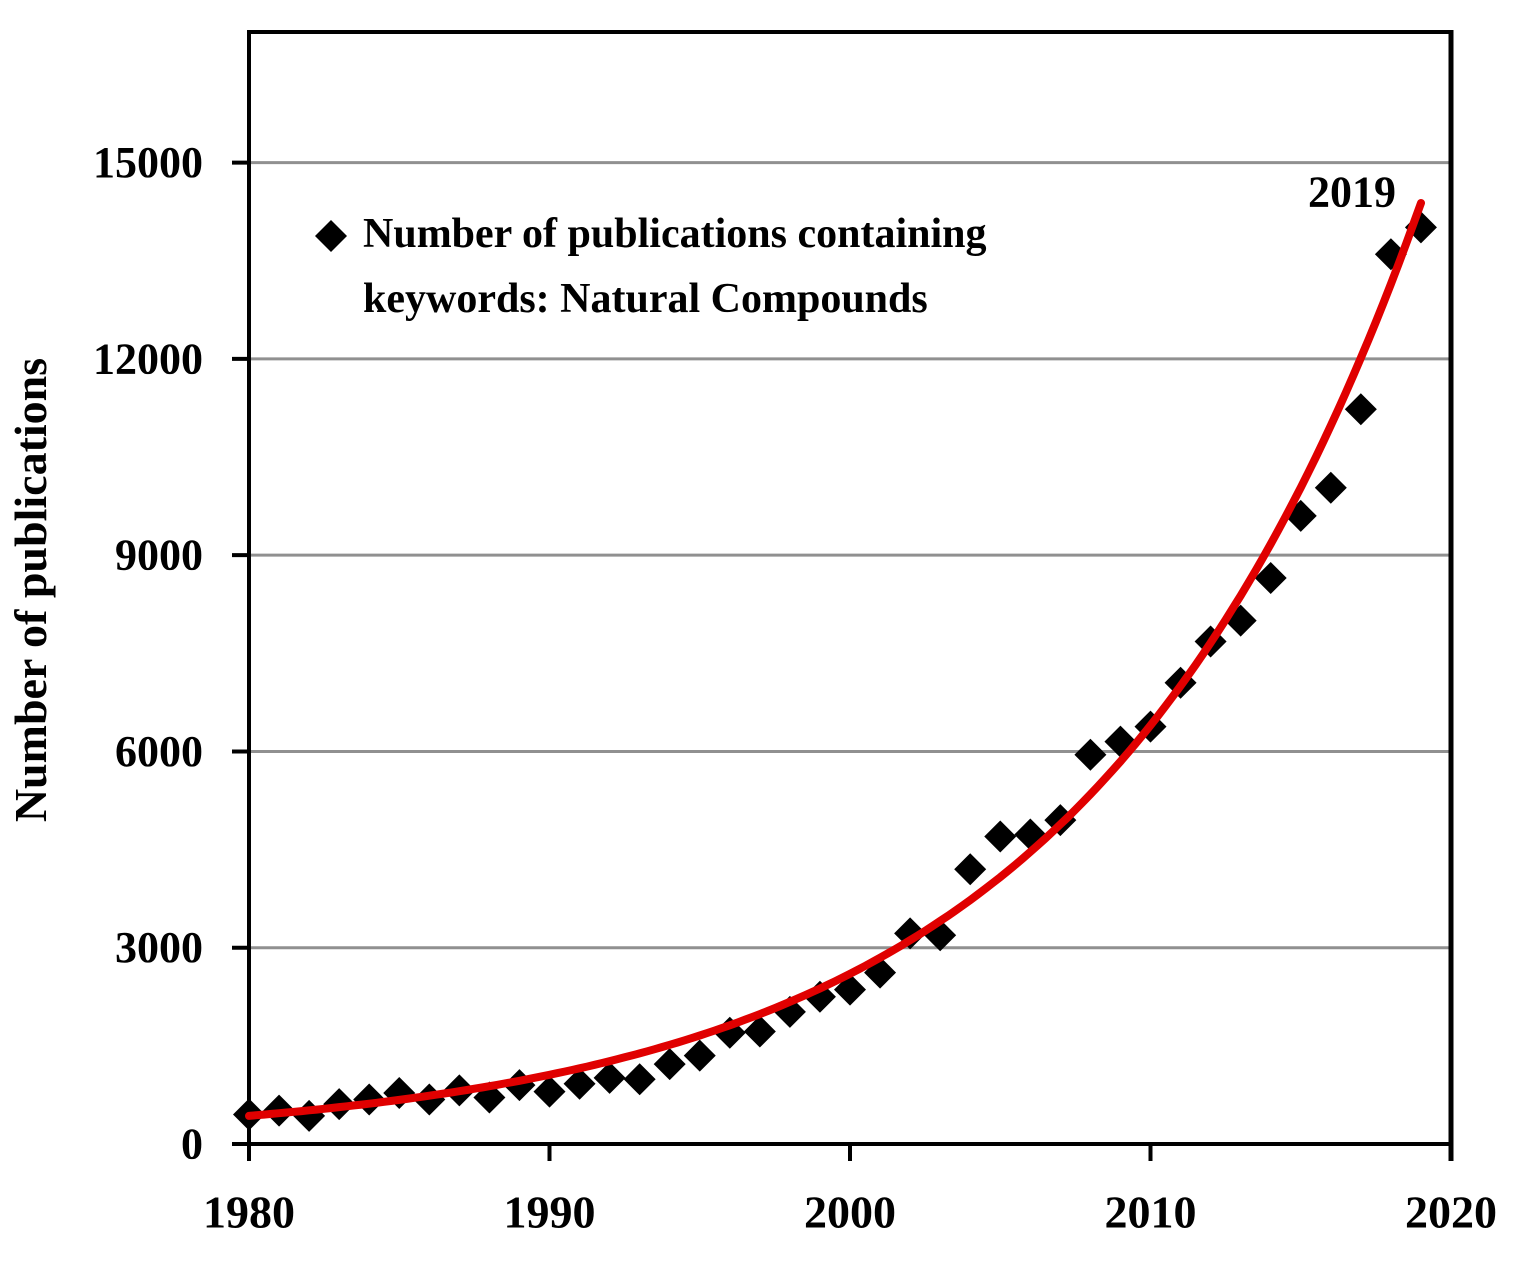 This screenshot has height=1266, width=1525. What do you see at coordinates (159, 751) in the screenshot?
I see `y-tick-label: 6000` at bounding box center [159, 751].